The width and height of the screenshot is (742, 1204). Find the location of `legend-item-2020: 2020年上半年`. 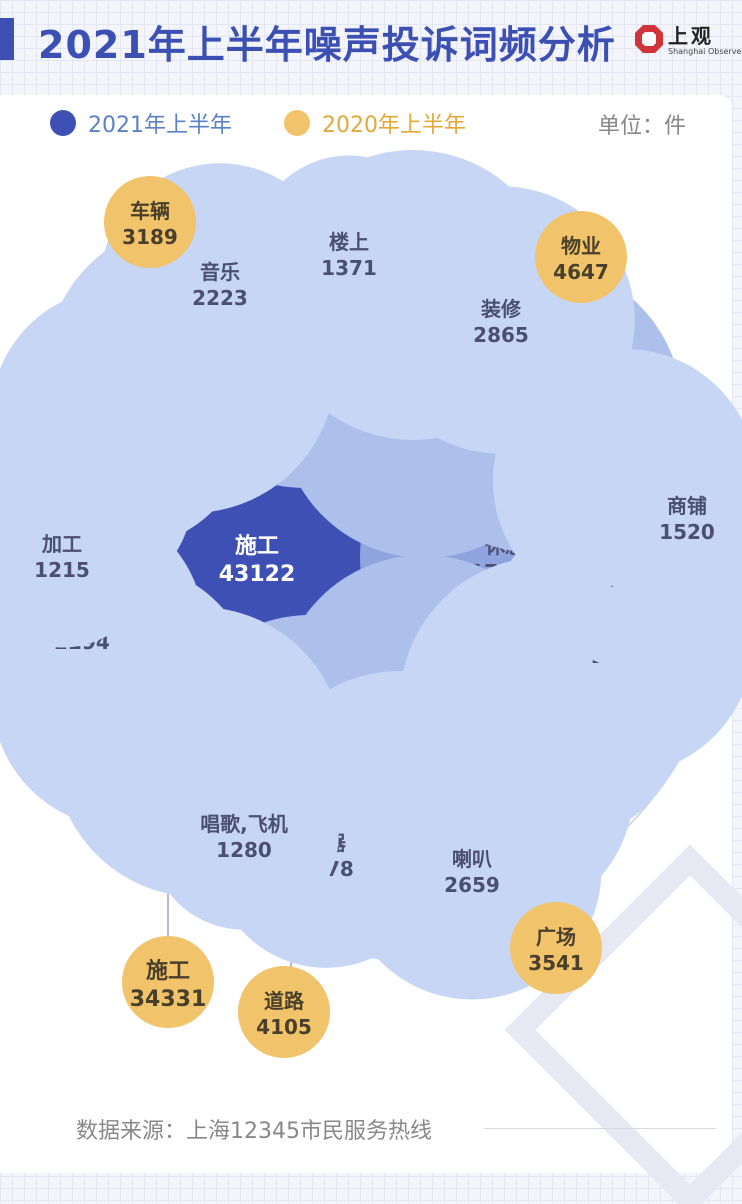

legend-item-2020: 2020年上半年 is located at coordinates (375, 123).